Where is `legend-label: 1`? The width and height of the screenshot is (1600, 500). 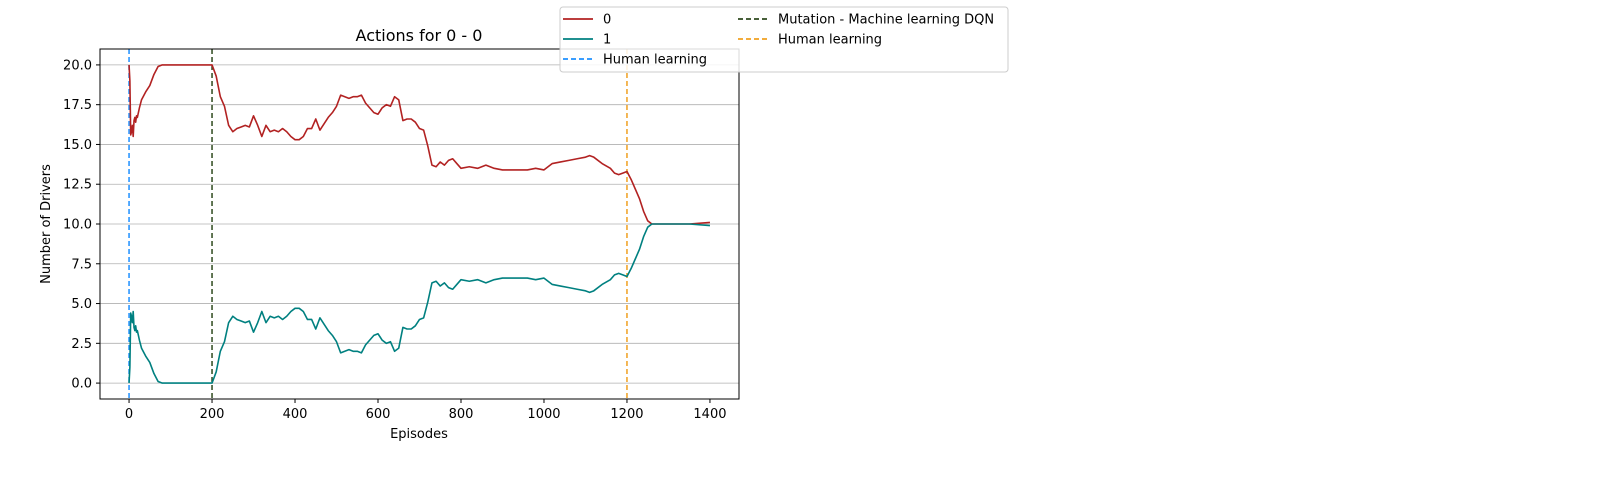 legend-label: 1 is located at coordinates (607, 40).